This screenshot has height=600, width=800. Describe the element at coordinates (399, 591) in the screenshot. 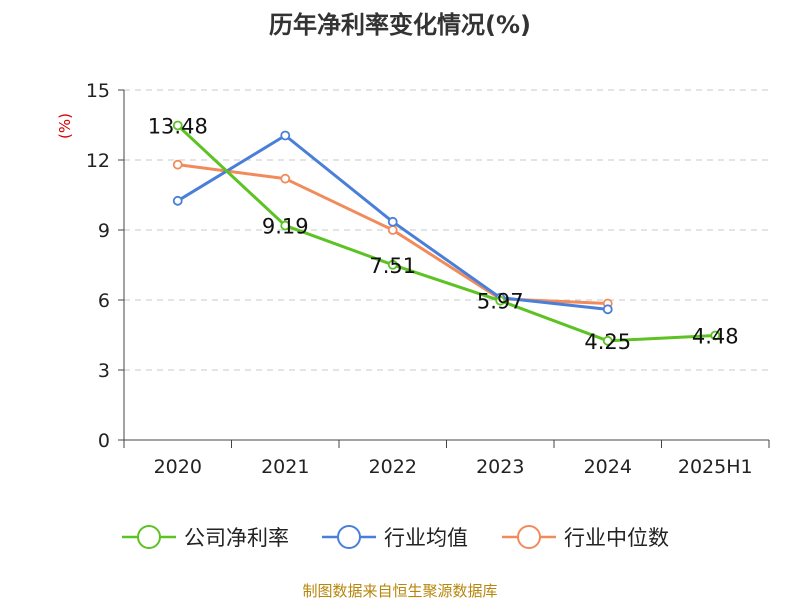

I see `source-note: 制图数据来自恒生聚源数据库` at that location.